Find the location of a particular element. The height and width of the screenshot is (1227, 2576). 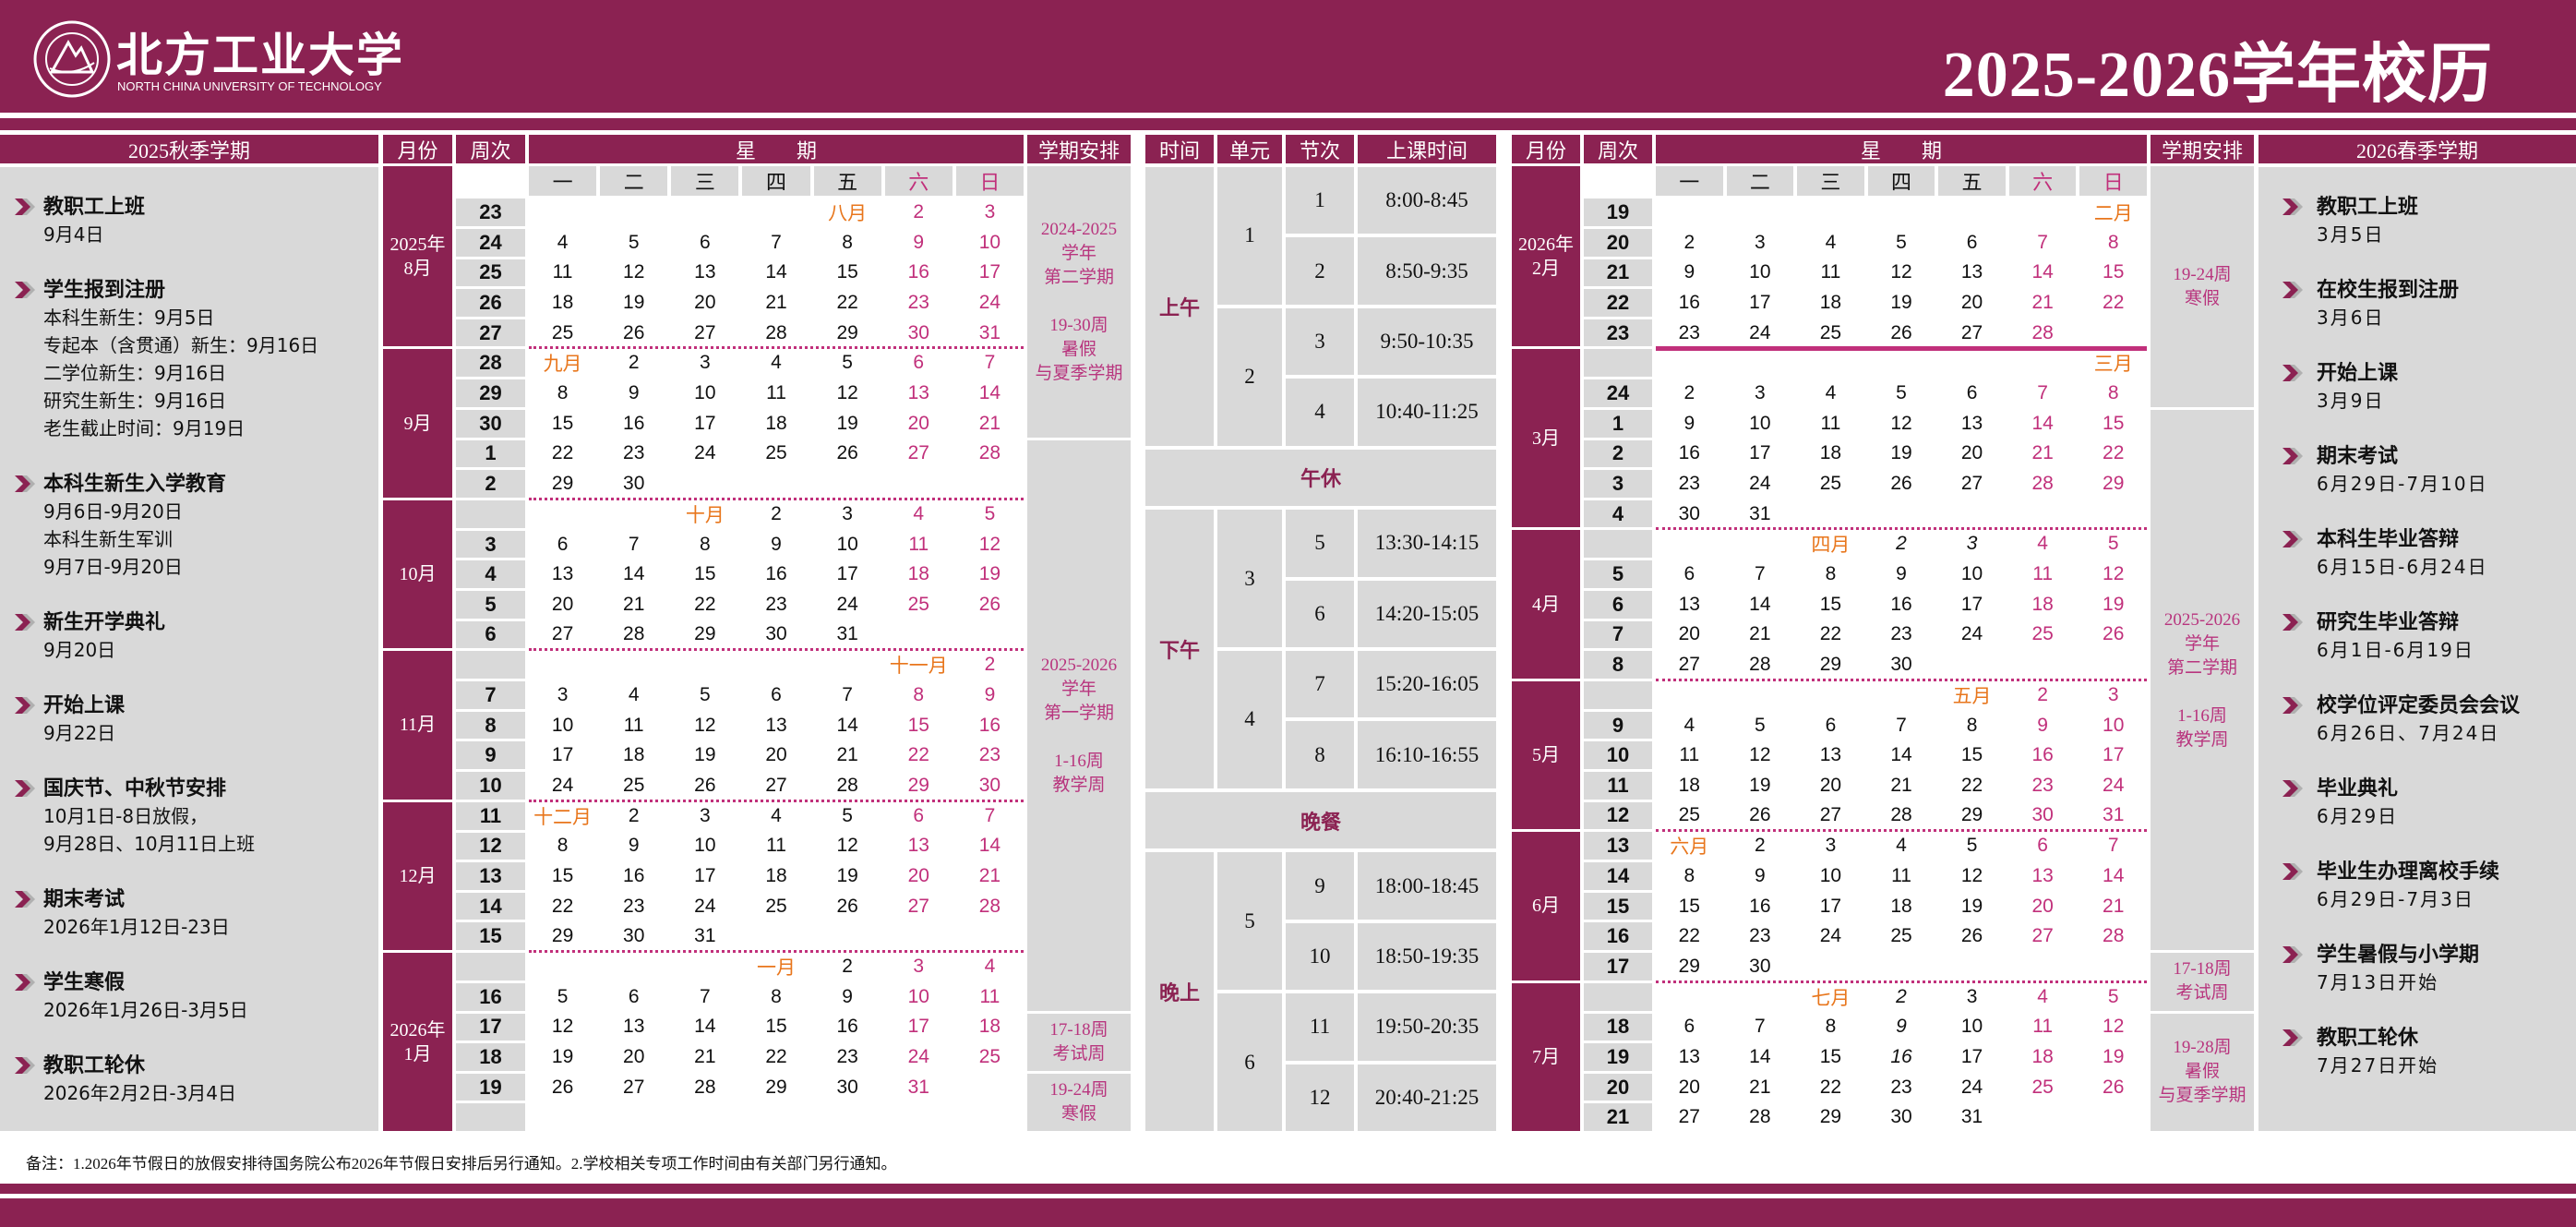

week-number: 29 is located at coordinates (490, 393).